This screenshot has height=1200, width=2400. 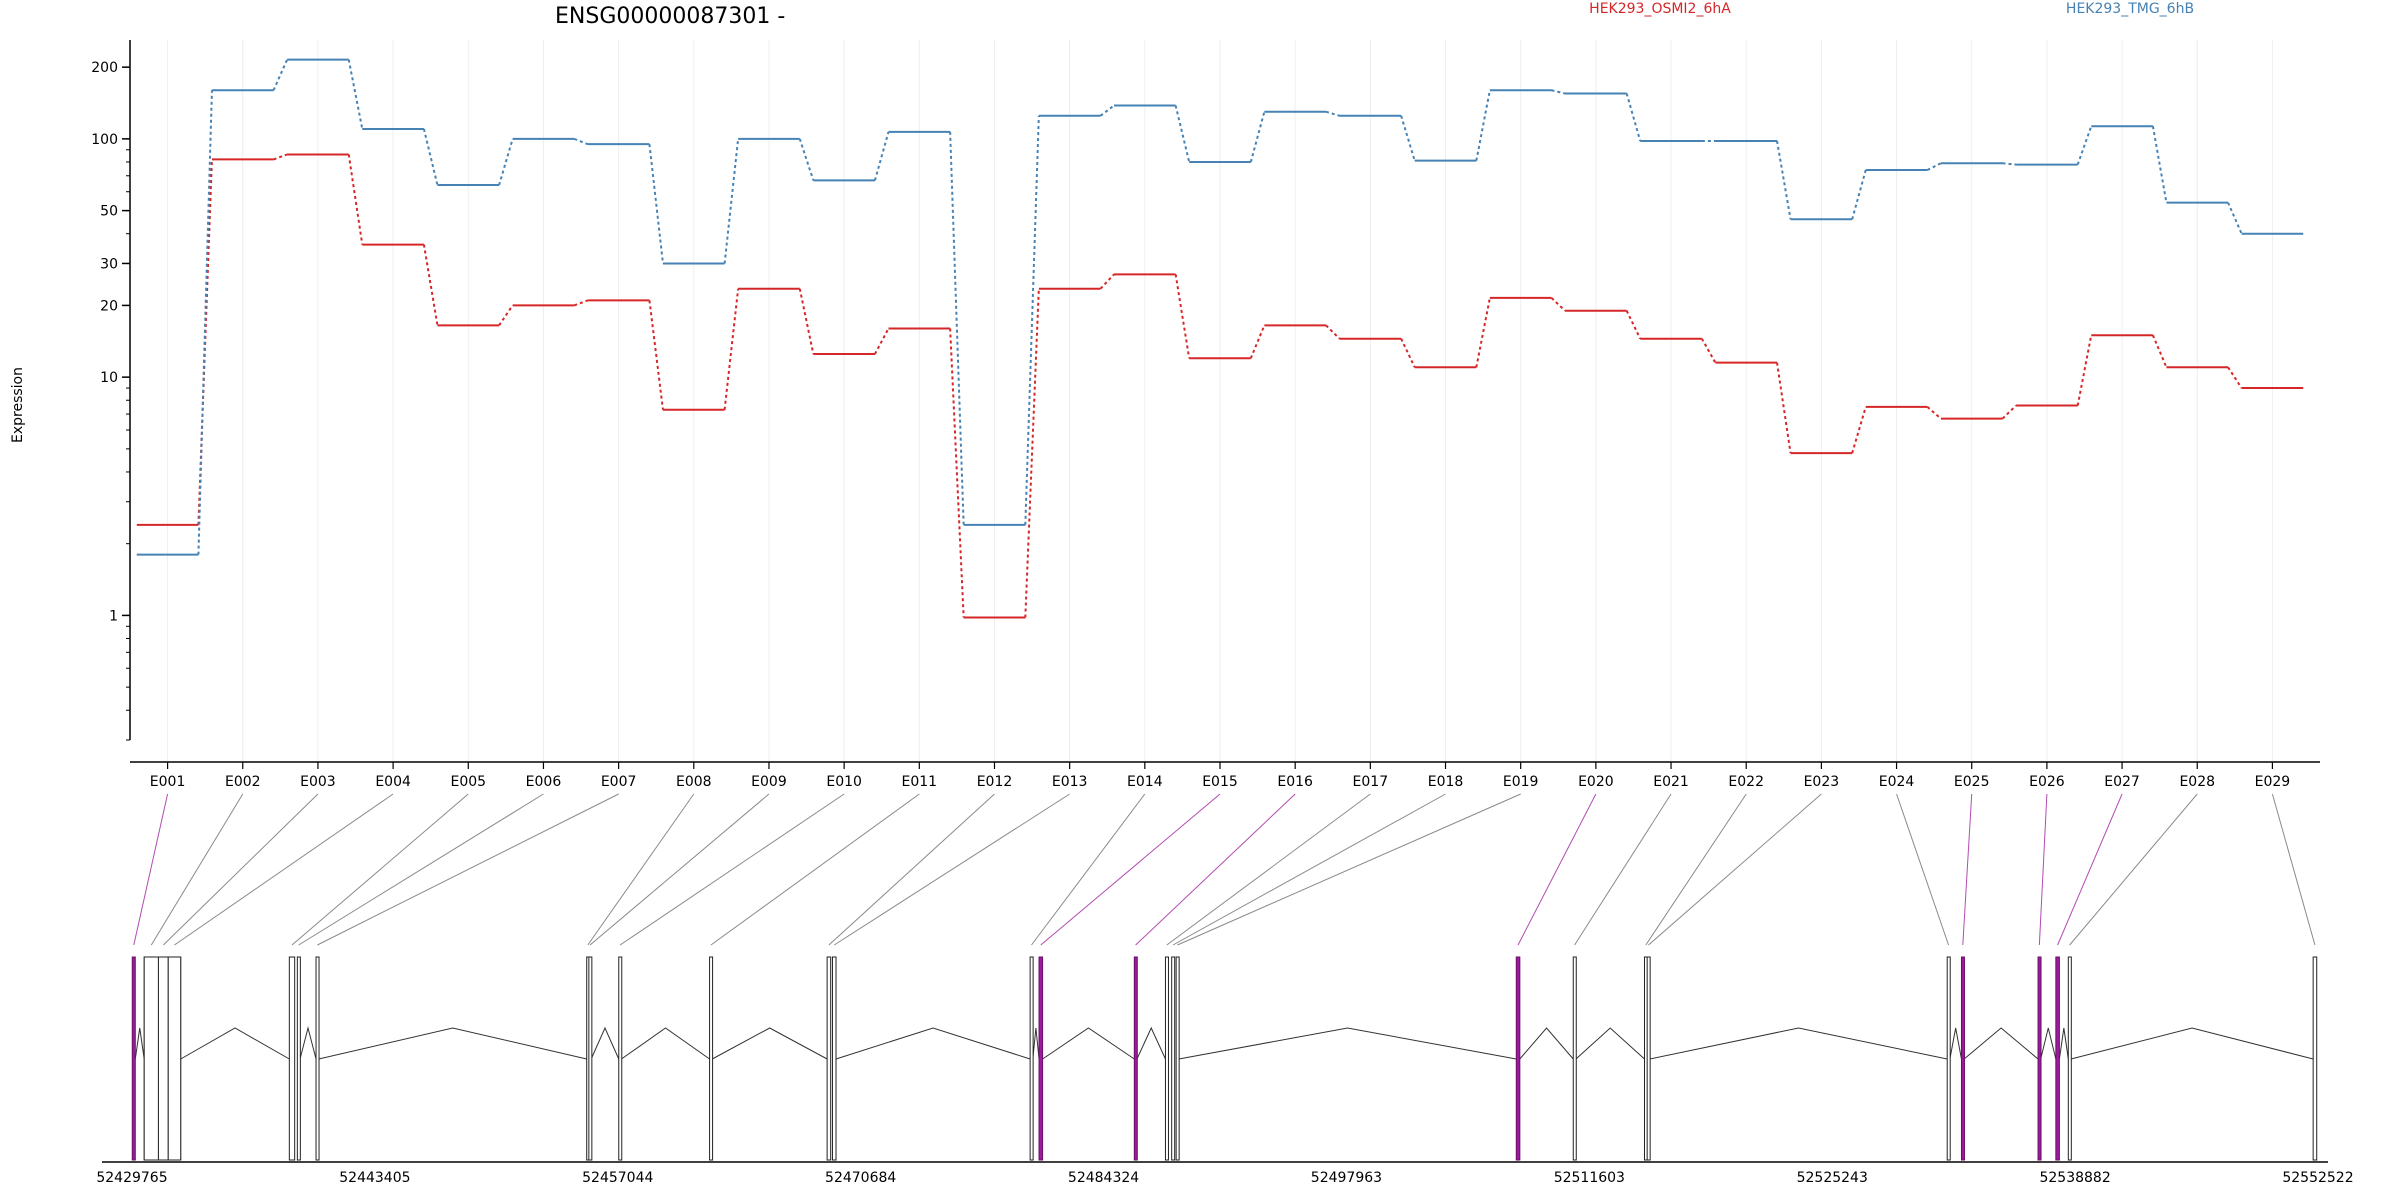 I want to click on y-axis-label: Expression, so click(x=18, y=405).